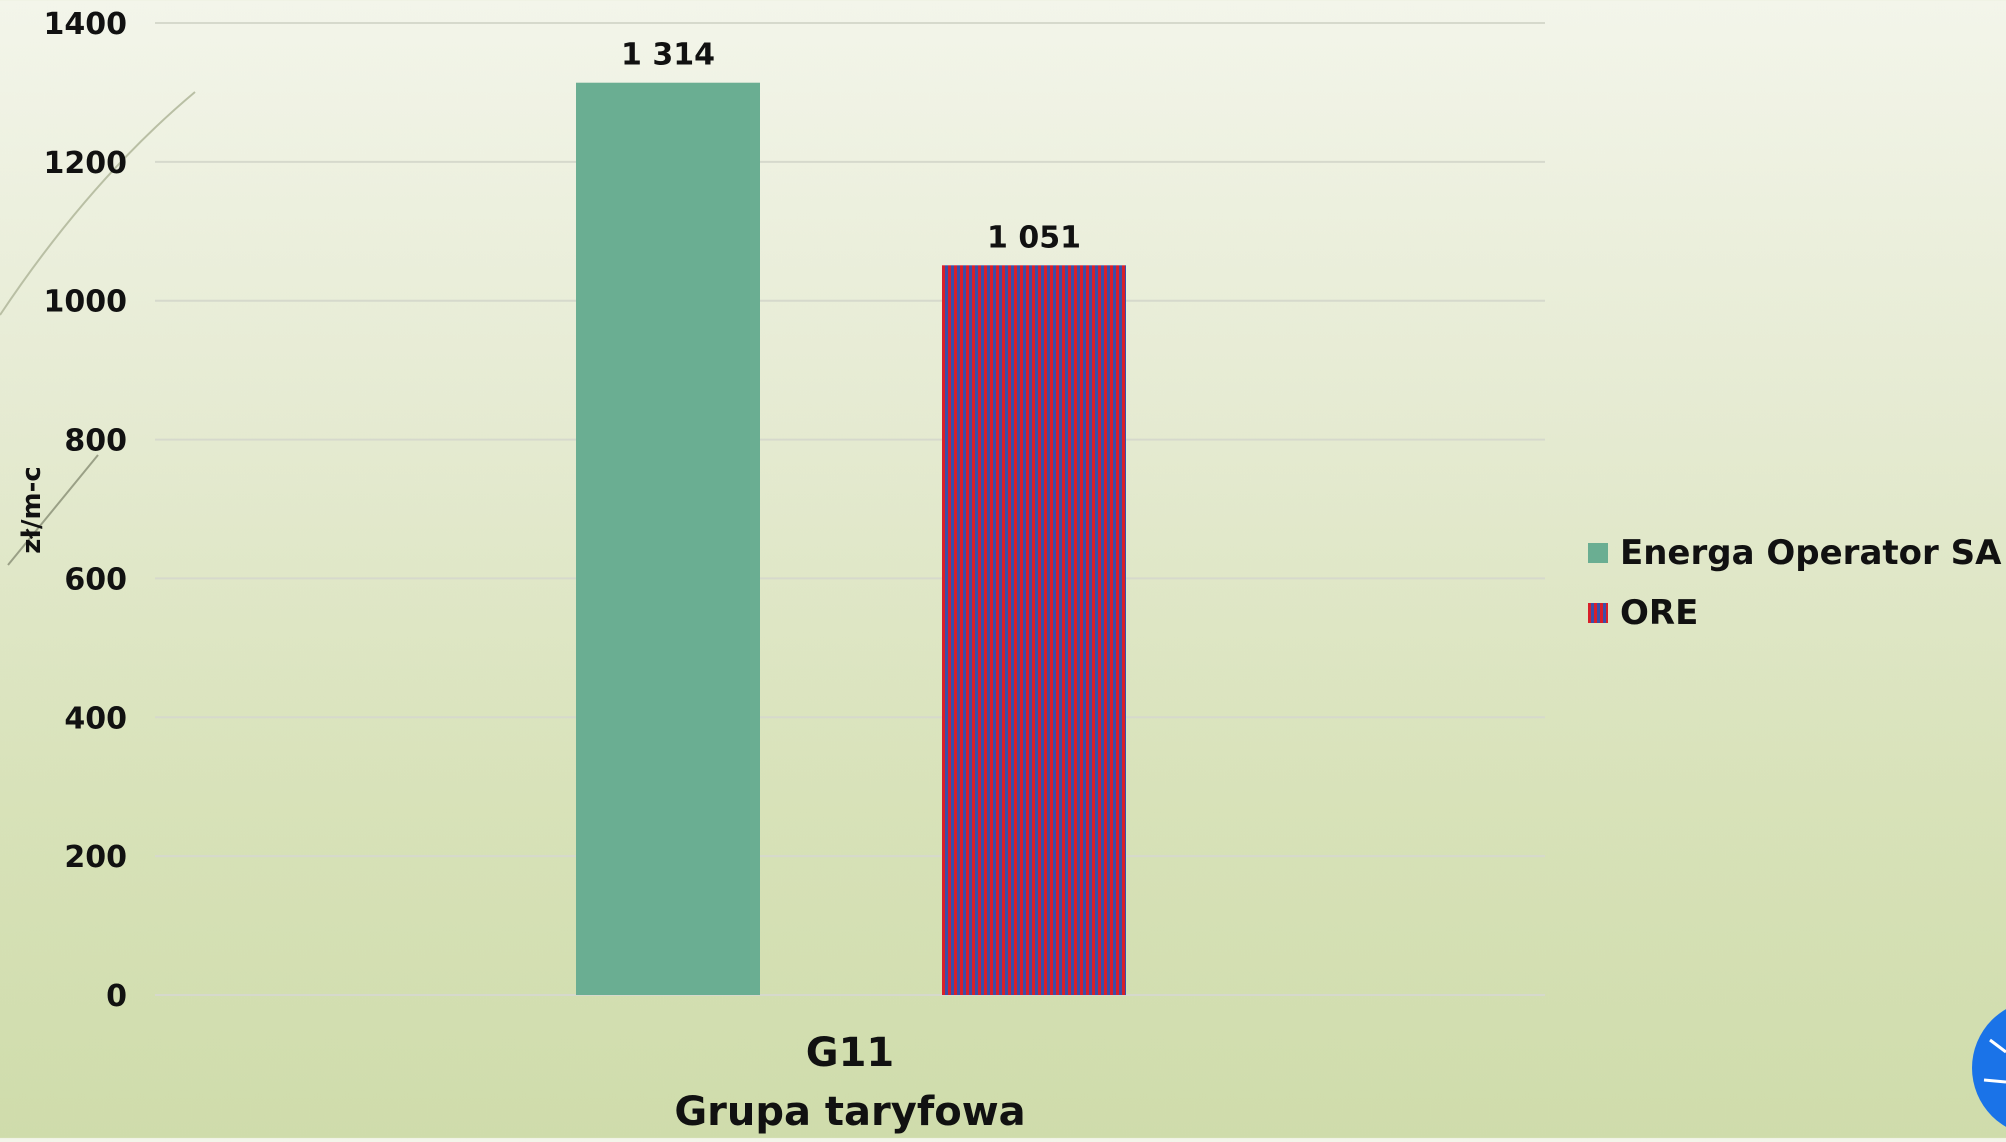  I want to click on legend-item-energa: Energa Operator SA, so click(1794, 553).